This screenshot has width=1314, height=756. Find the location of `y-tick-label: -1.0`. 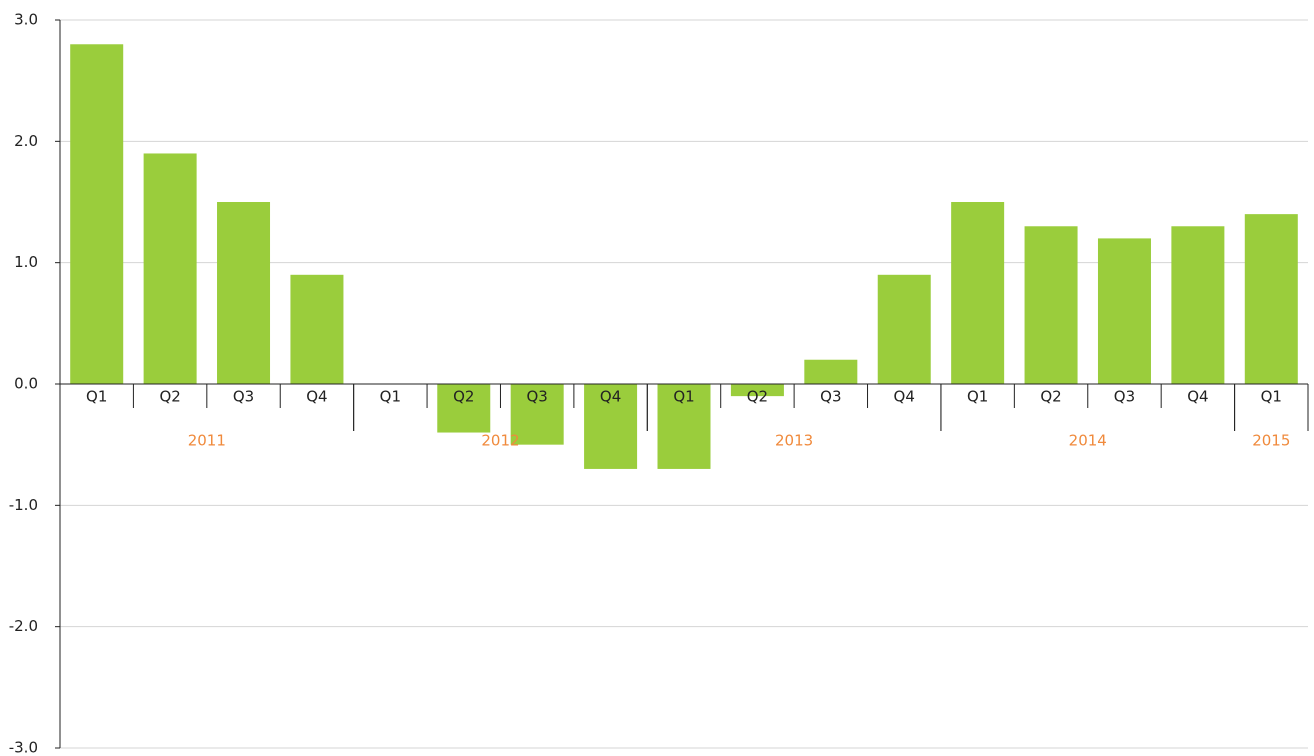

y-tick-label: -1.0 is located at coordinates (23, 505).